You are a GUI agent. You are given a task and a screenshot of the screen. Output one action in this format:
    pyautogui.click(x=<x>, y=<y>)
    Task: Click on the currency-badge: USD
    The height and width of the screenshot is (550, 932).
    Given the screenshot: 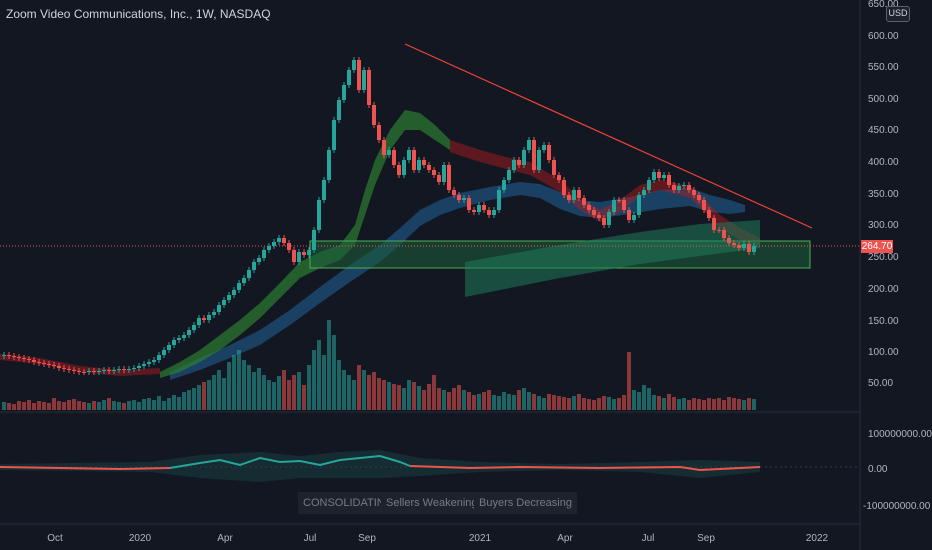 What is the action you would take?
    pyautogui.click(x=898, y=14)
    